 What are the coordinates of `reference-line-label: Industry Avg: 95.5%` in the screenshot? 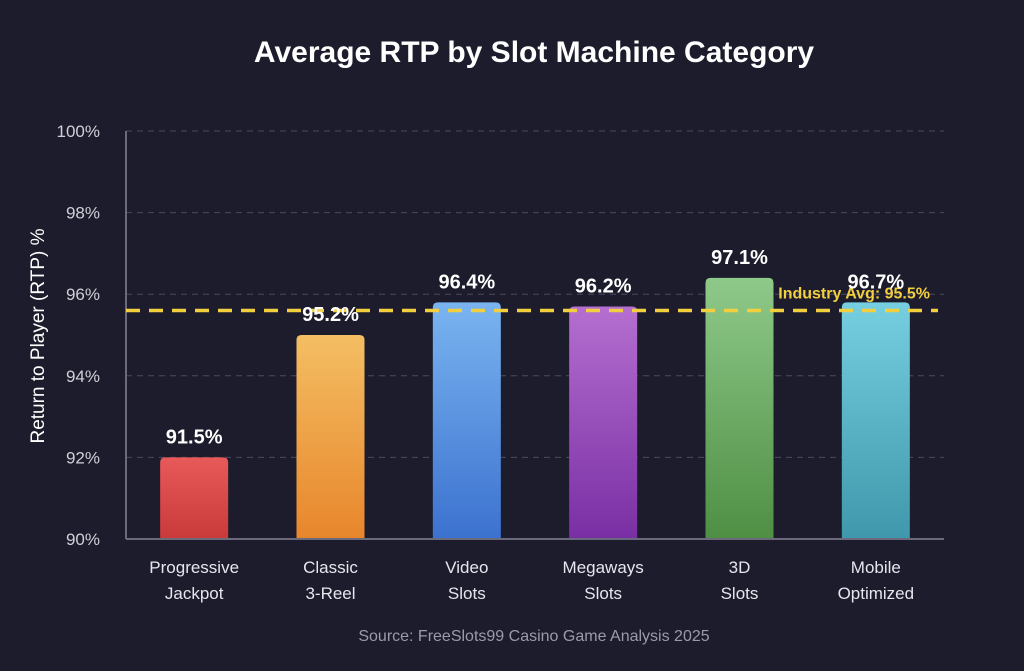 It's located at (854, 294).